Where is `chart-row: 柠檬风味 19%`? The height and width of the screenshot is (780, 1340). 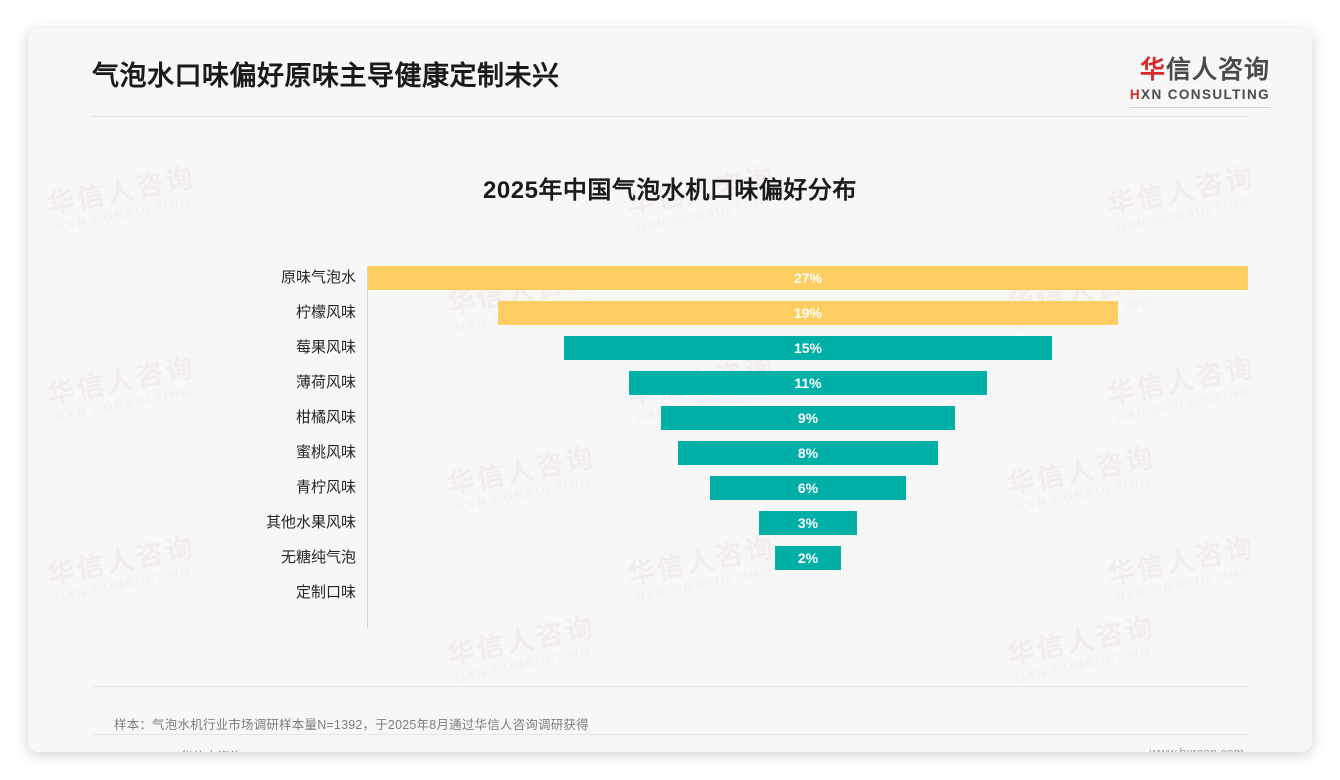
chart-row: 柠檬风味 19% is located at coordinates (670, 312).